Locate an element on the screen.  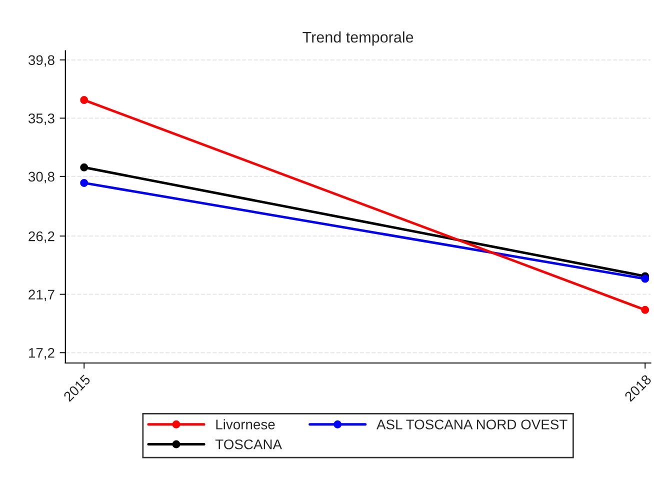
legend-label: Livornese is located at coordinates (245, 424).